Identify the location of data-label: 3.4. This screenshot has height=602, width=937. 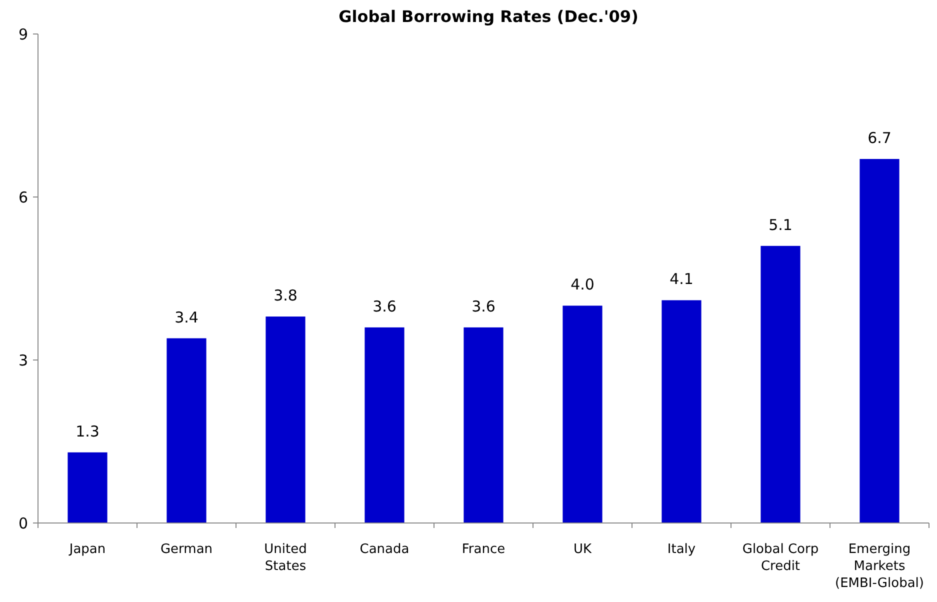
(186, 317).